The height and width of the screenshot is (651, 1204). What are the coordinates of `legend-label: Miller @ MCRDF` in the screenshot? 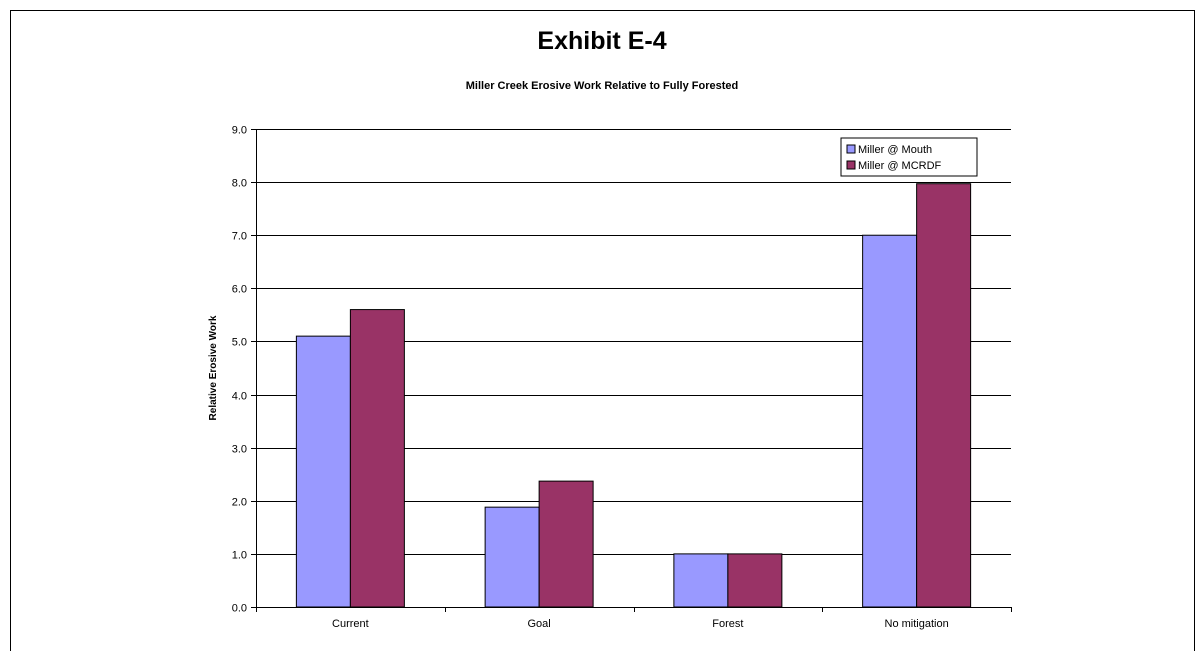 It's located at (900, 166).